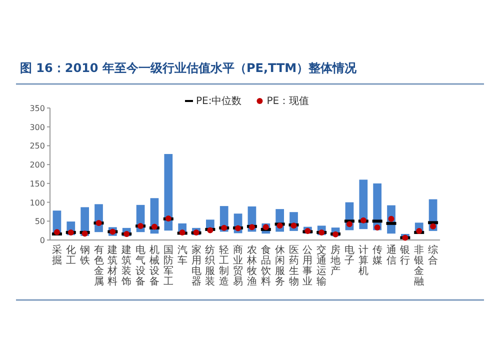  Describe the element at coordinates (84, 255) in the screenshot. I see `x-tick-label: 钢铁` at that location.